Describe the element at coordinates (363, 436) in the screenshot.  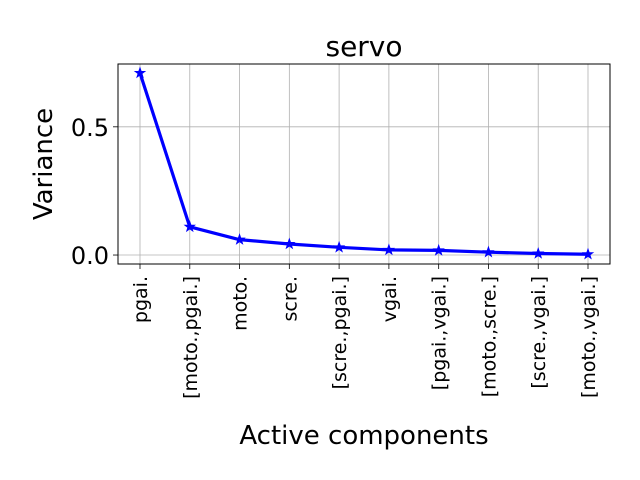
I see `x-axis-label: Active components` at that location.